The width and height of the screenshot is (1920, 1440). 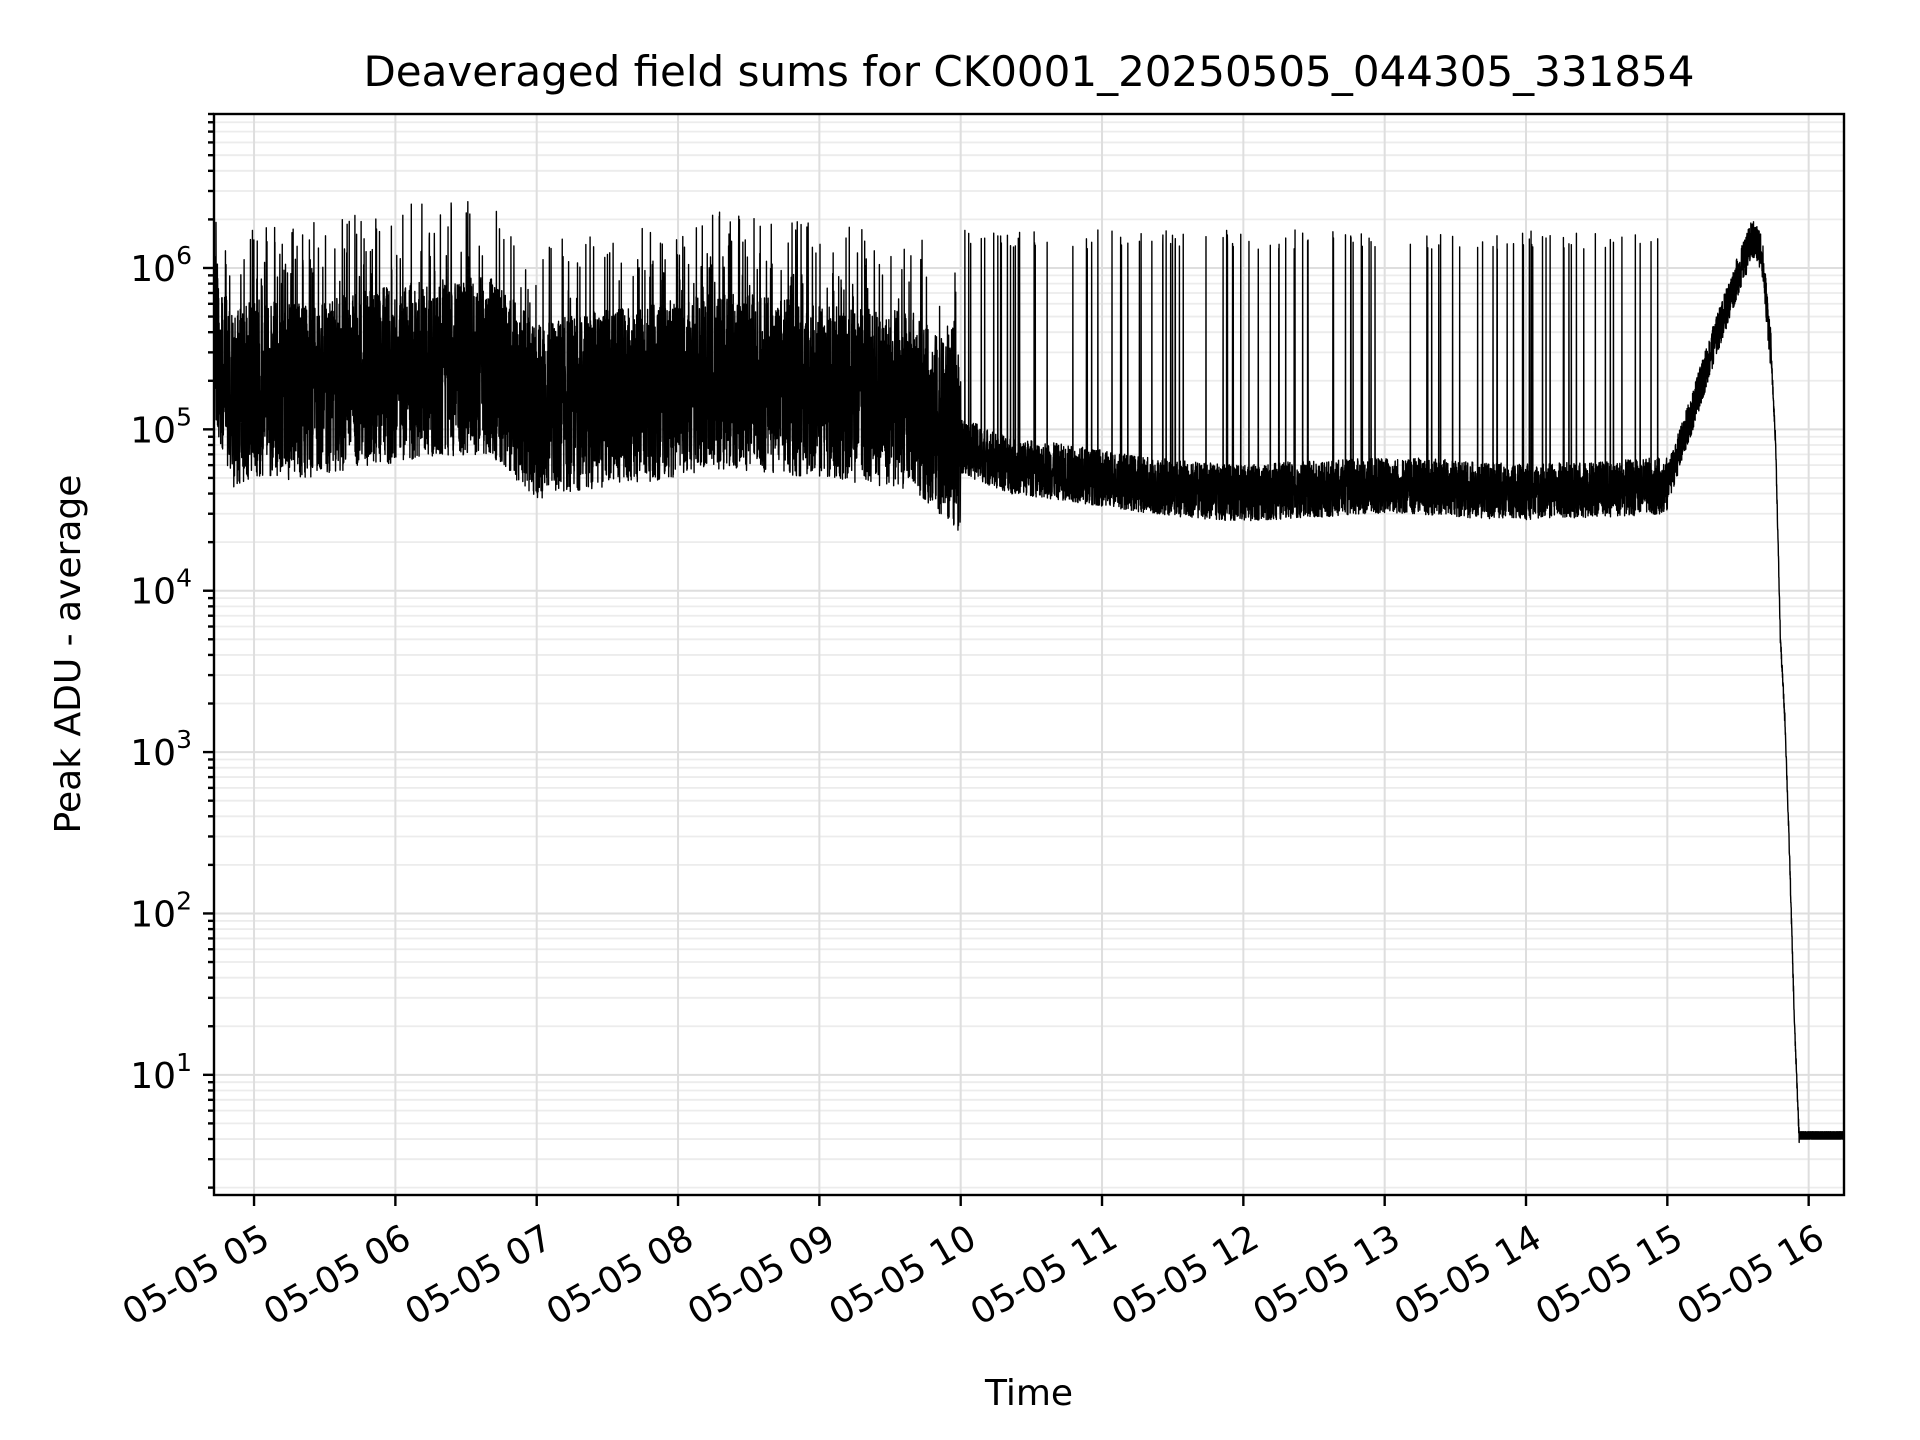 What do you see at coordinates (620, 1275) in the screenshot?
I see `x-tick-label: 05-05 08` at bounding box center [620, 1275].